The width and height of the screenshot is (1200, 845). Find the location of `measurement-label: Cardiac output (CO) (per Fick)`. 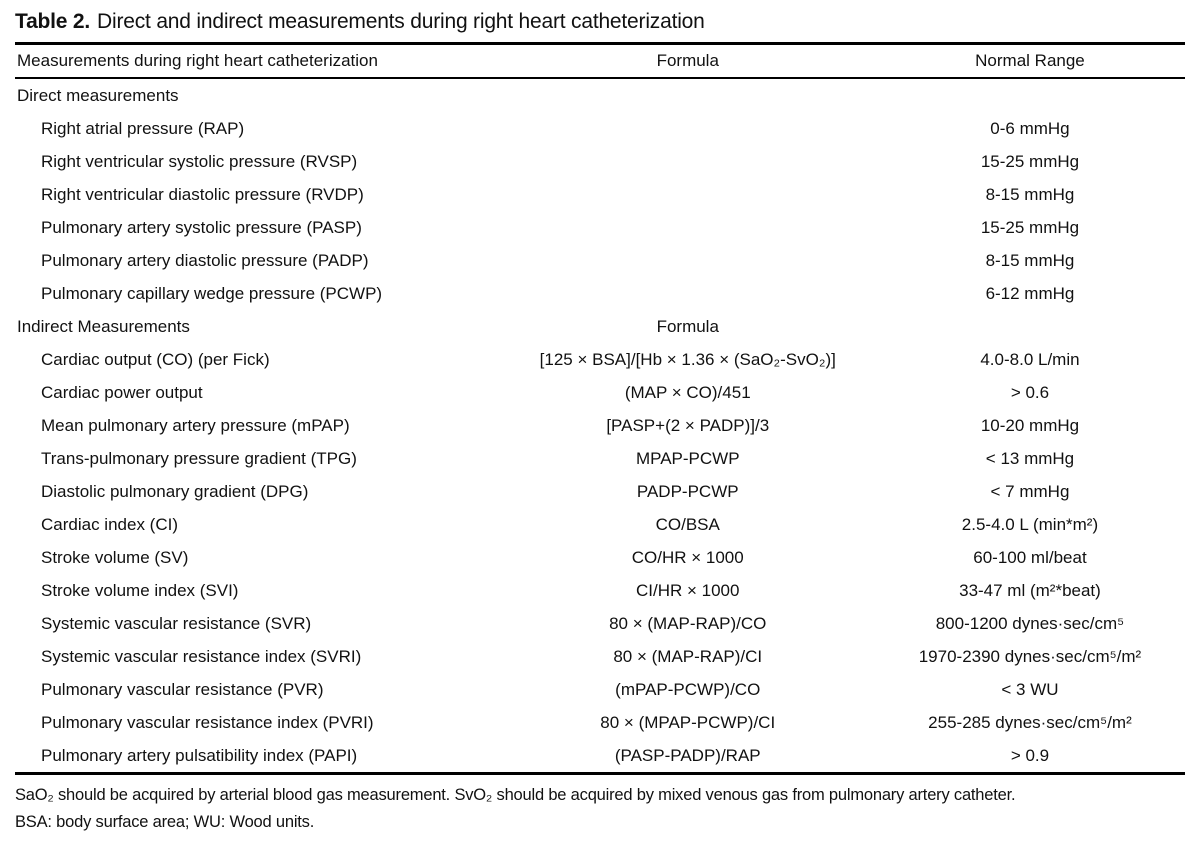

measurement-label: Cardiac output (CO) (per Fick) is located at coordinates (155, 359).